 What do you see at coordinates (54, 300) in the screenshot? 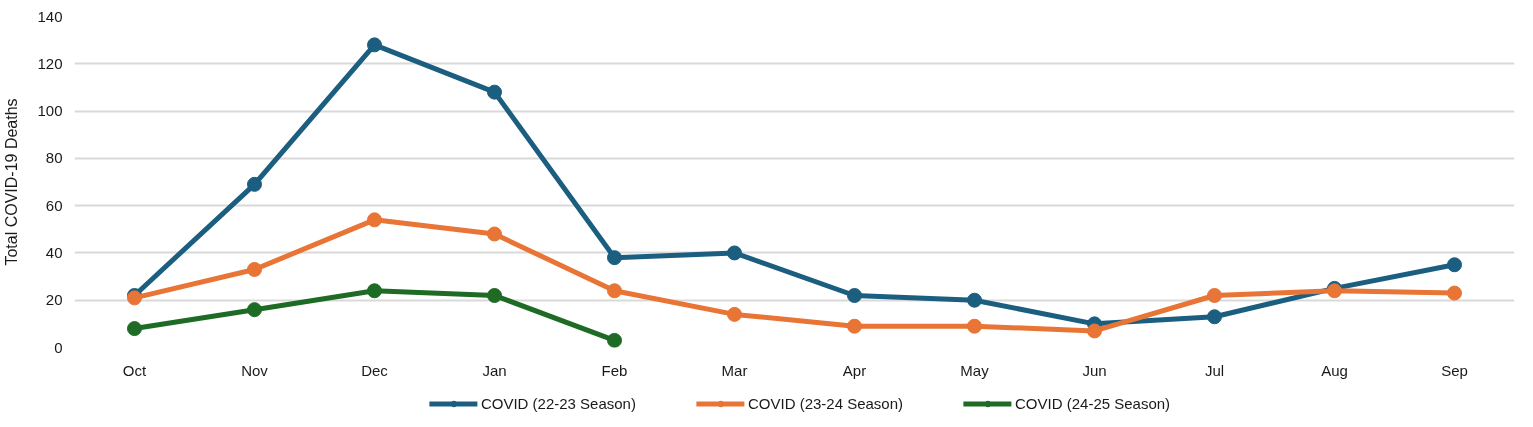
I see `y-tick-label: 20` at bounding box center [54, 300].